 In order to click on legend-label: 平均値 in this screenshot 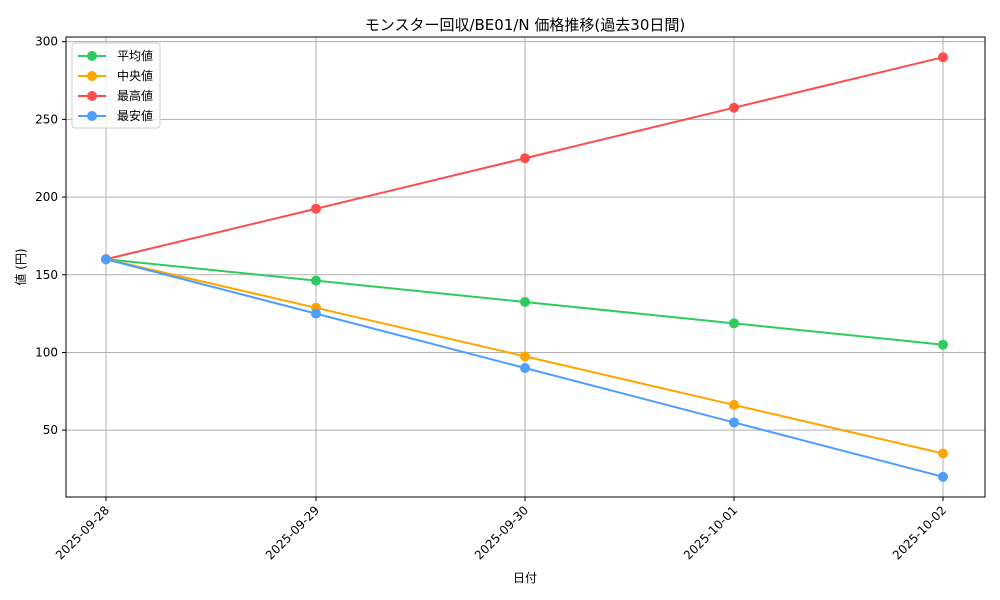, I will do `click(135, 55)`.